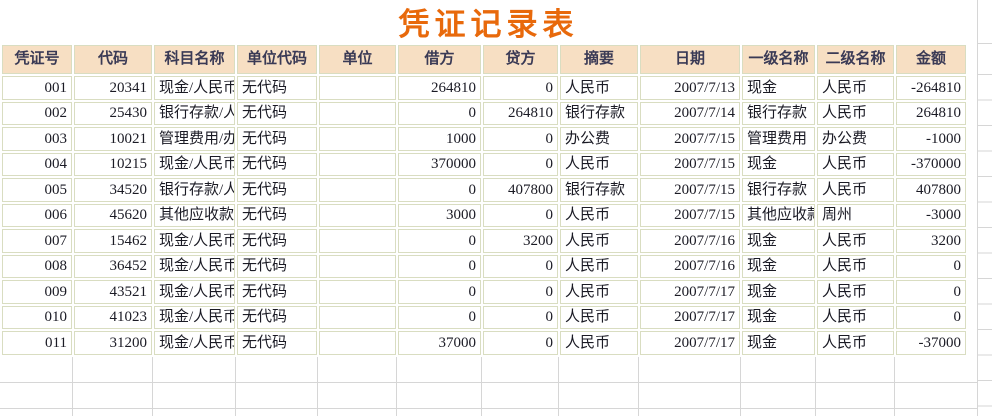 Image resolution: width=992 pixels, height=416 pixels. What do you see at coordinates (855, 139) in the screenshot?
I see `cell-level2-name: 办公费` at bounding box center [855, 139].